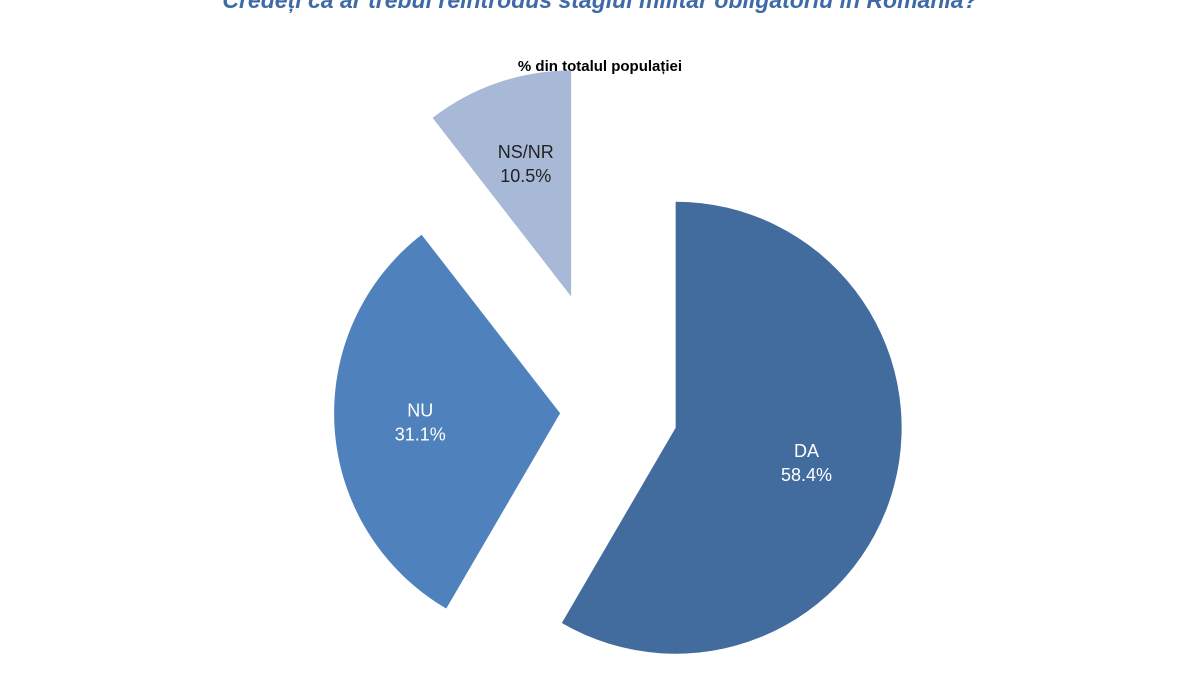 This screenshot has width=1200, height=675. I want to click on slice-label: DA, so click(806, 451).